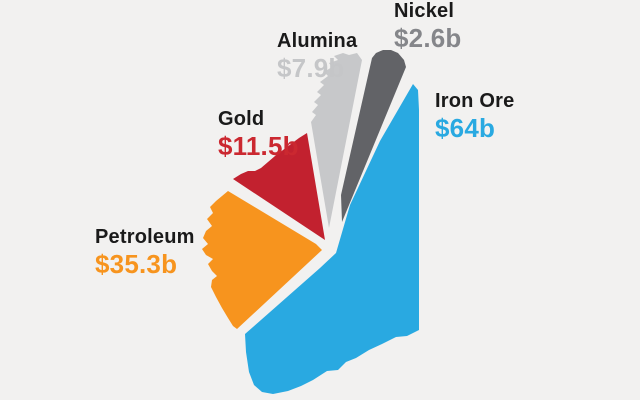  I want to click on slice-gold, so click(279, 186).